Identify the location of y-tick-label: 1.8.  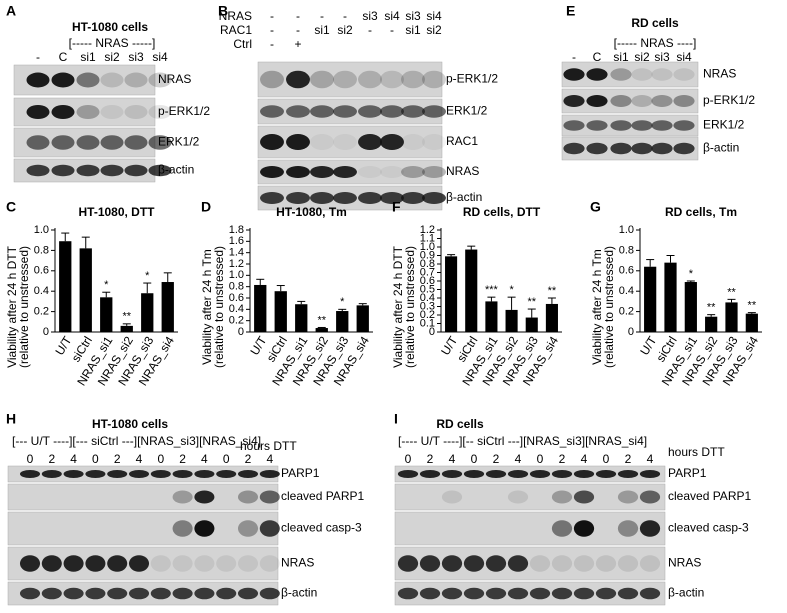
(236, 230).